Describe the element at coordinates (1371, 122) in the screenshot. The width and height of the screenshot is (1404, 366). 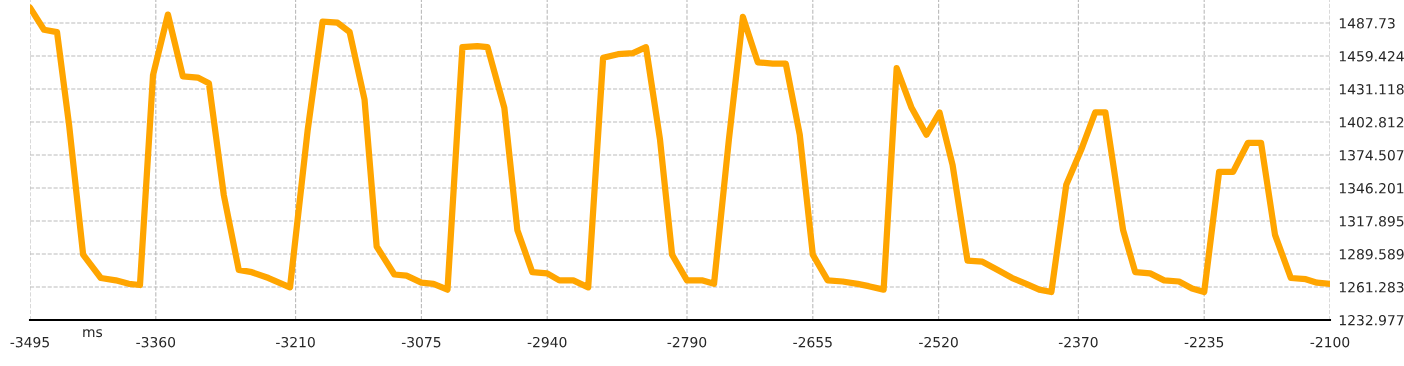
I see `y-tick-label: 1402.812` at that location.